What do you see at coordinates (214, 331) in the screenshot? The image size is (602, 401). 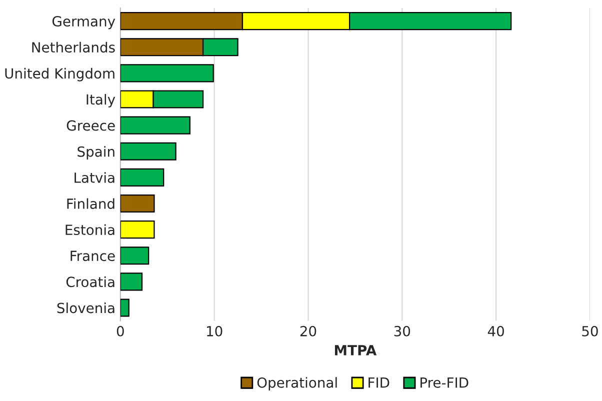 I see `x-tick-label: 10` at bounding box center [214, 331].